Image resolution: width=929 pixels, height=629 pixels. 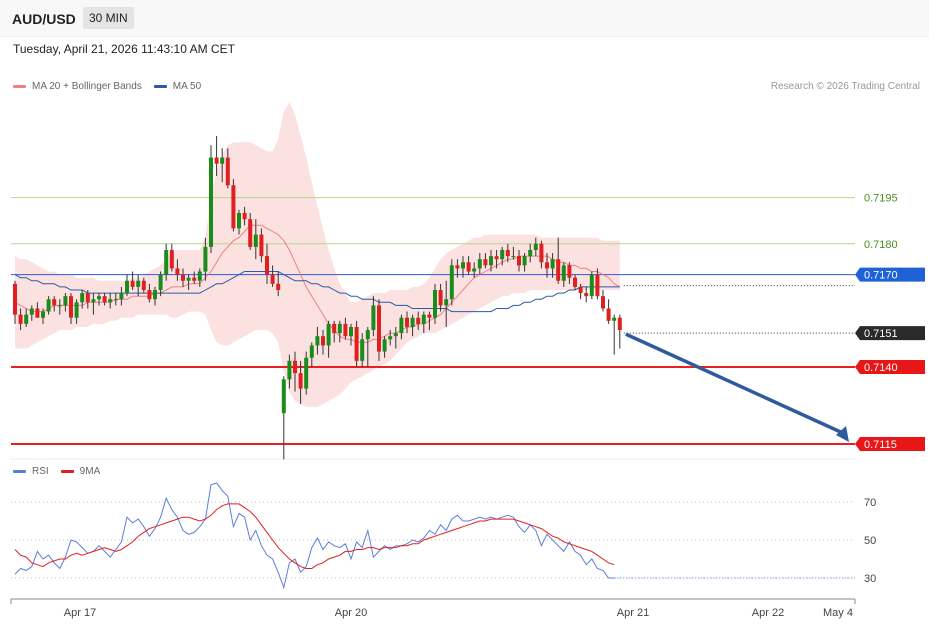 What do you see at coordinates (881, 276) in the screenshot?
I see `price-tag-label-0.7170: 0.7170` at bounding box center [881, 276].